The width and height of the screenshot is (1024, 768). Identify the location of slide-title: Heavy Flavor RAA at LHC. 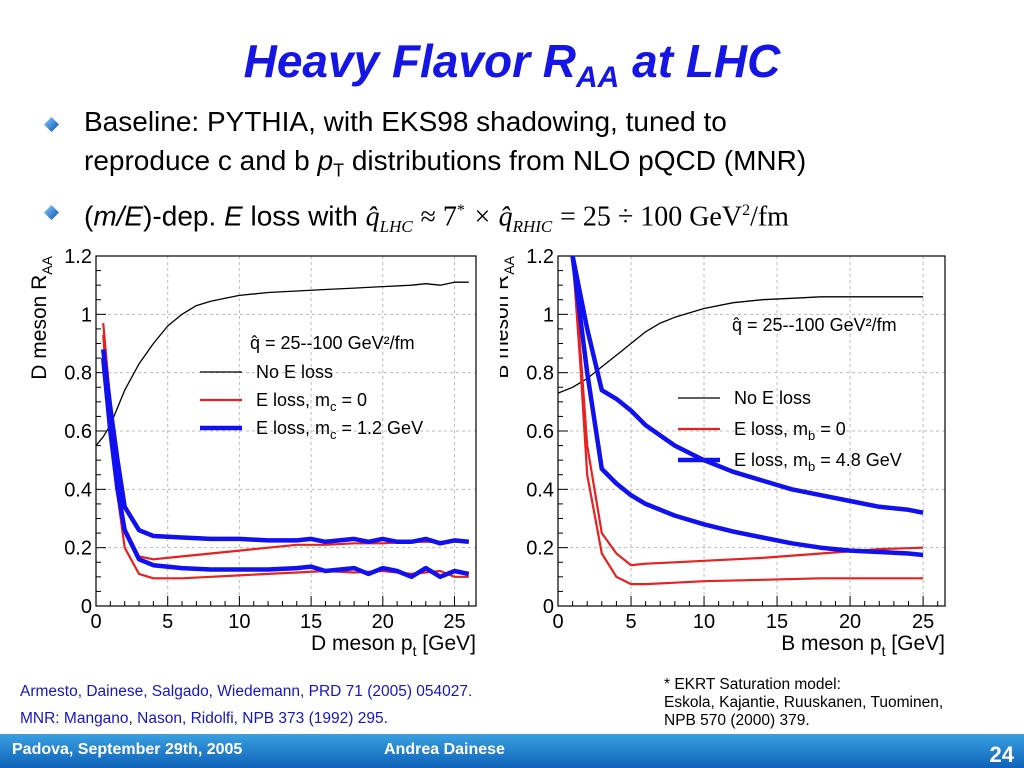
(512, 64).